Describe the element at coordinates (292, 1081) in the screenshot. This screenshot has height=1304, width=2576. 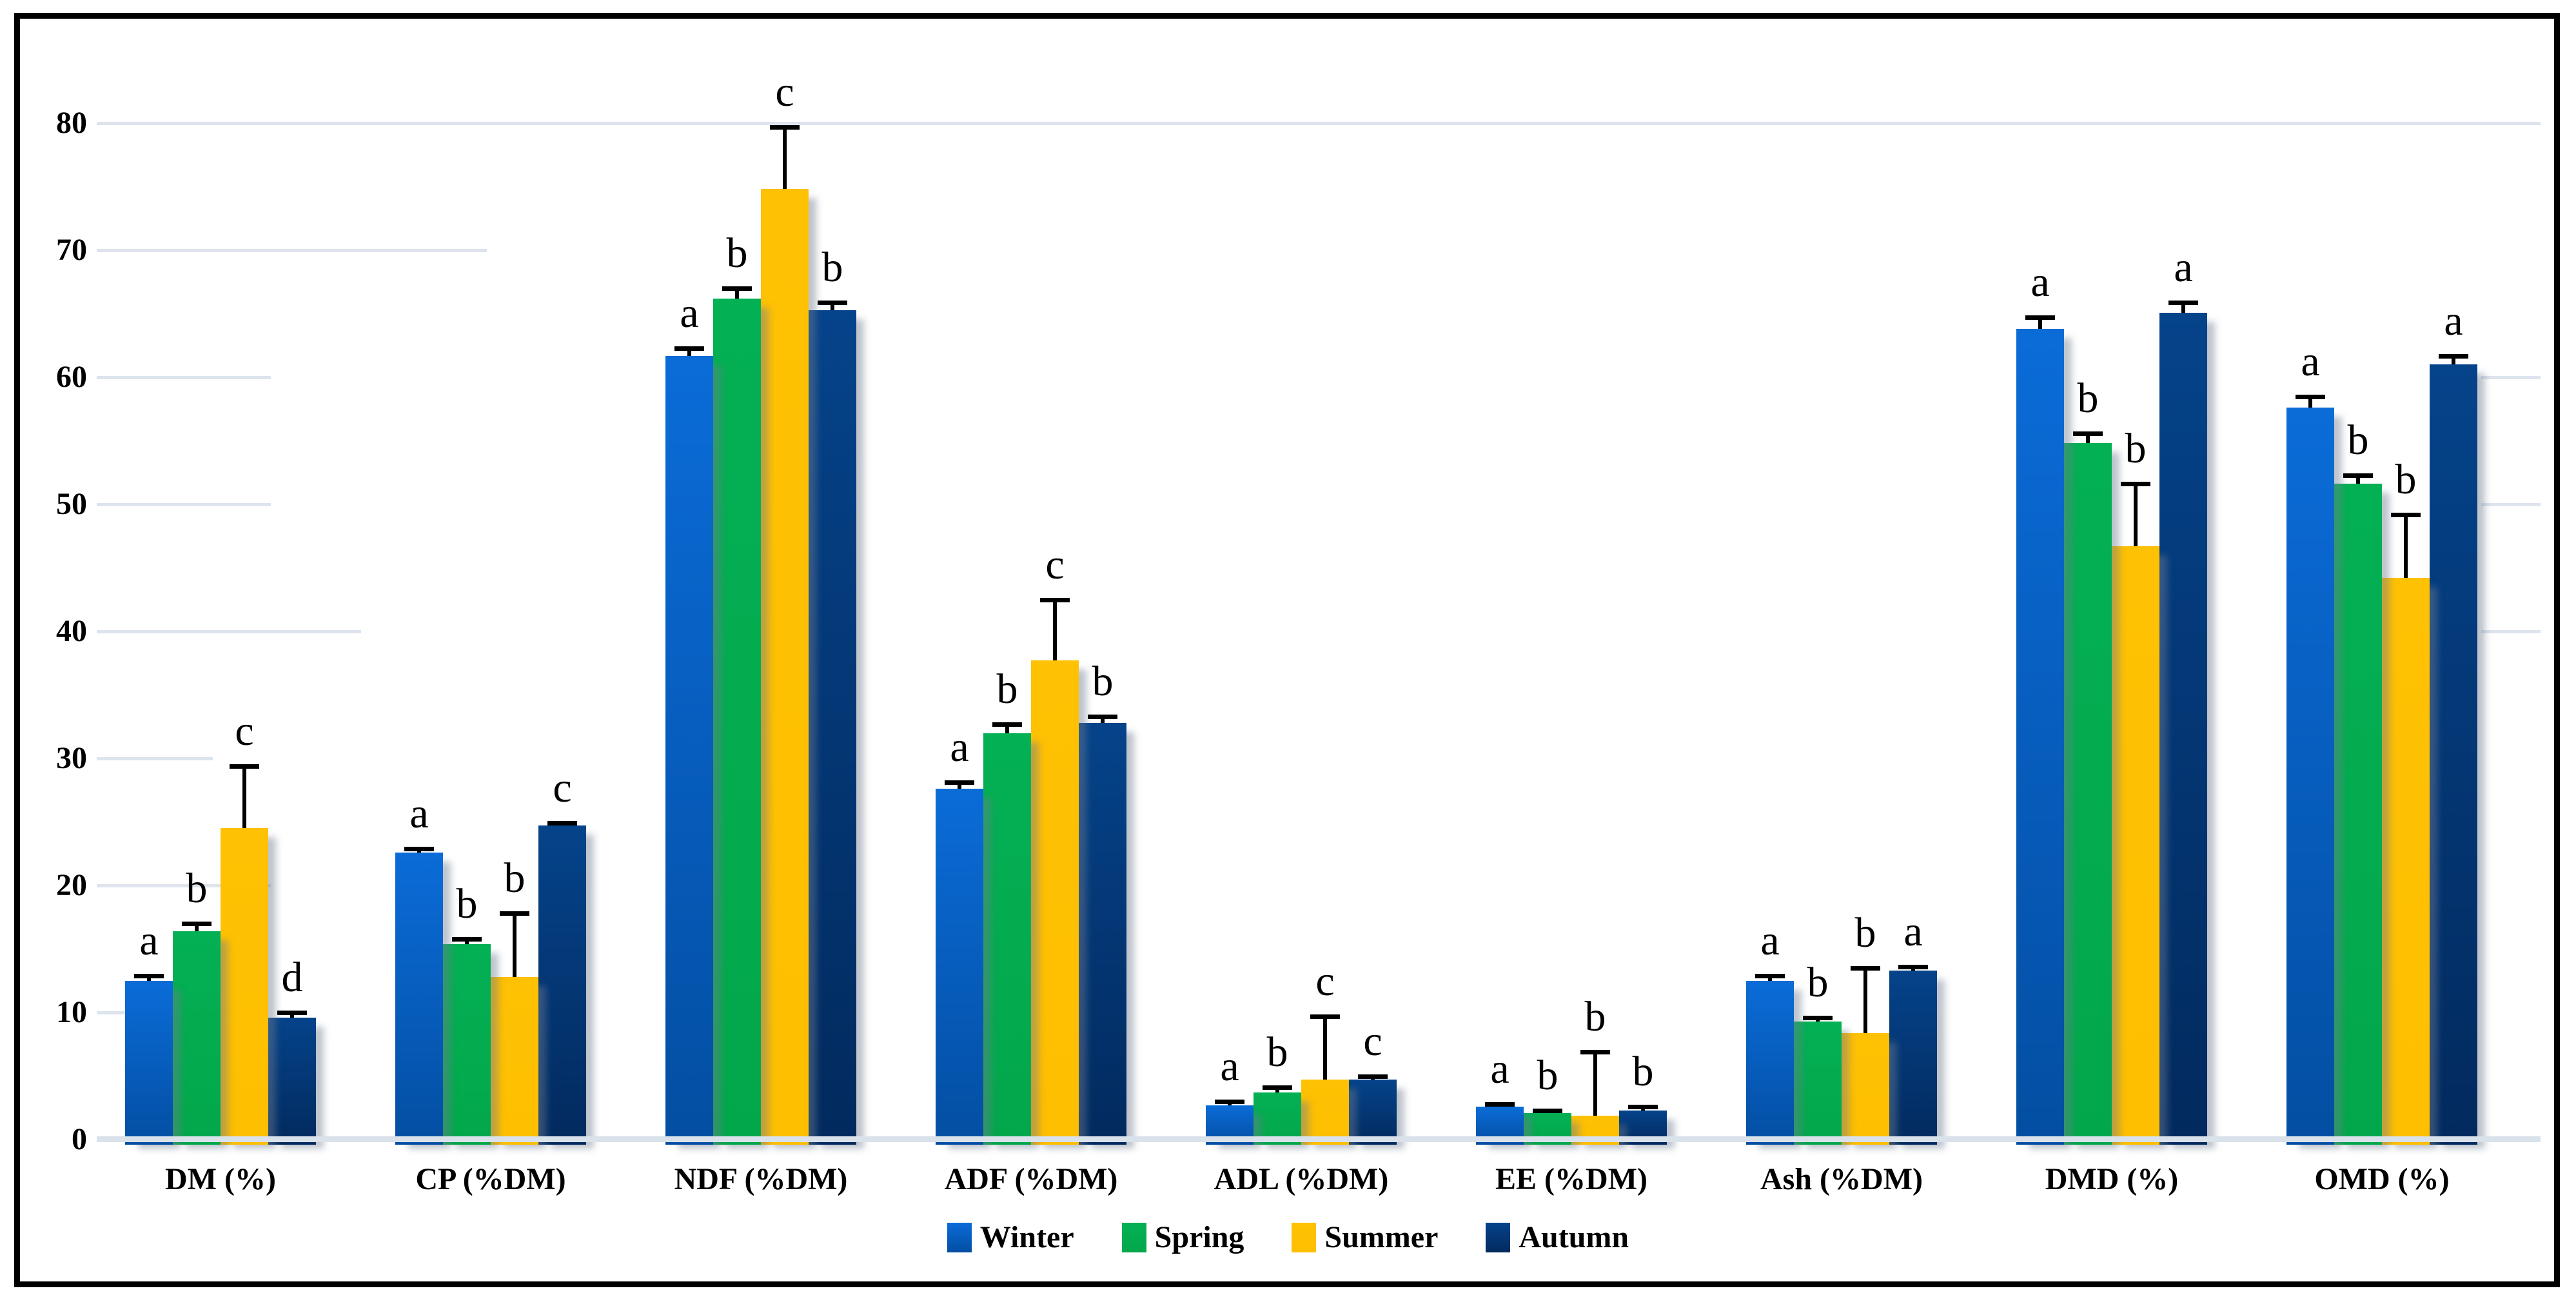
I see `bar-autumn-dm` at that location.